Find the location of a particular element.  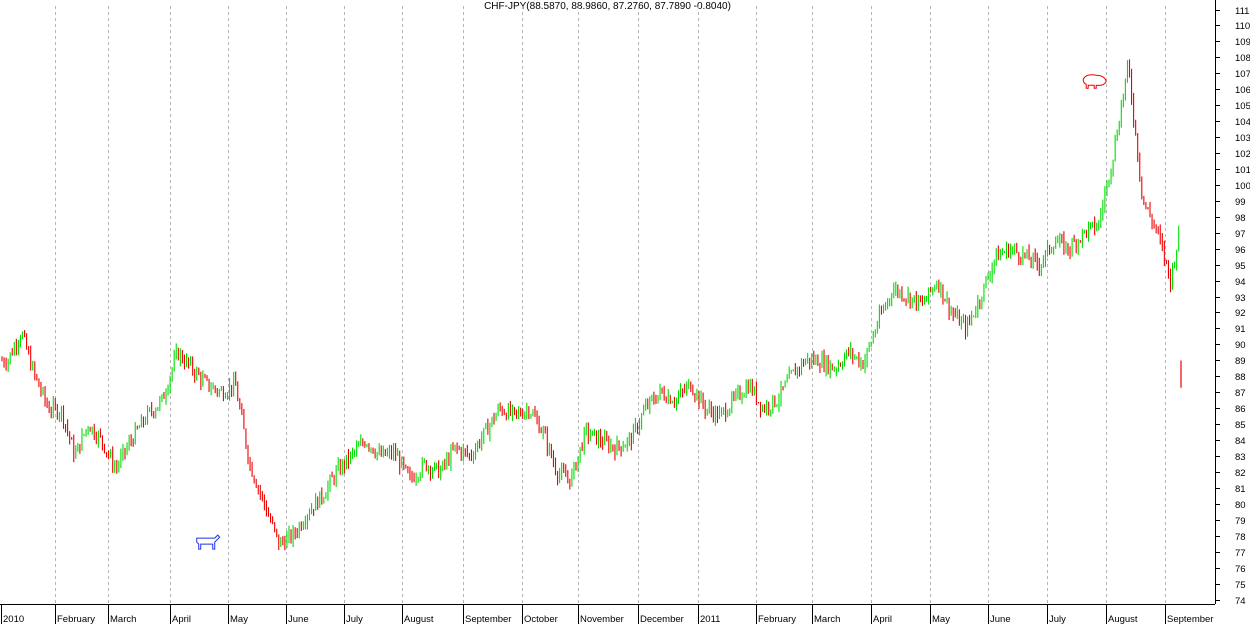

price-tick-label: 102 is located at coordinates (1242, 154).